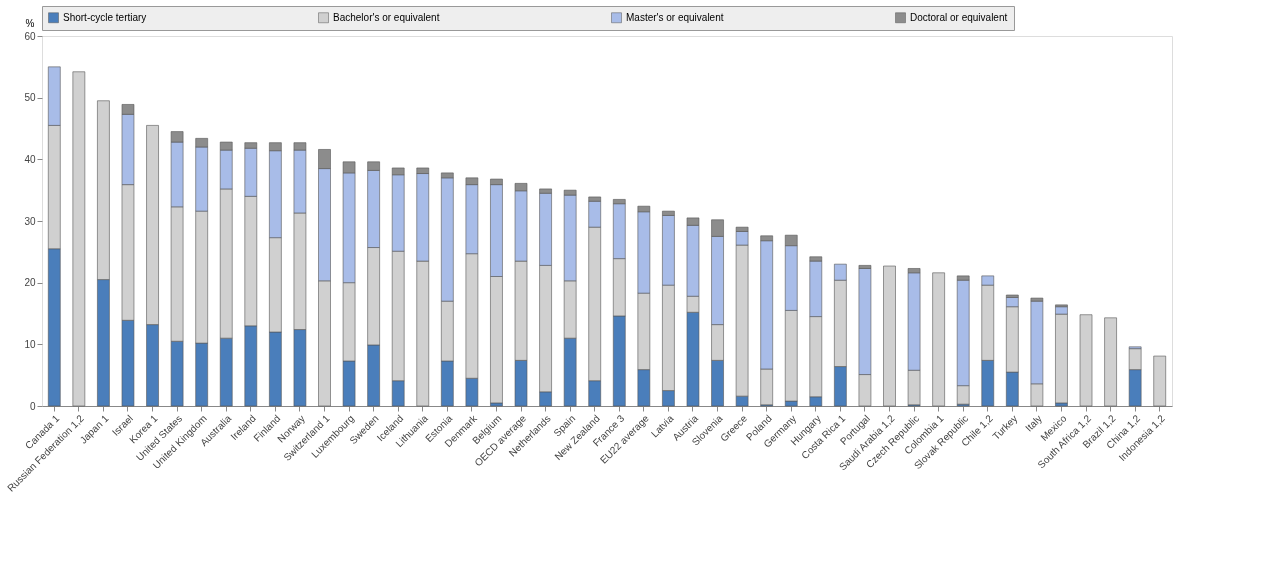 The image size is (1264, 571). I want to click on legend-label: Doctoral or equivalent, so click(959, 17).